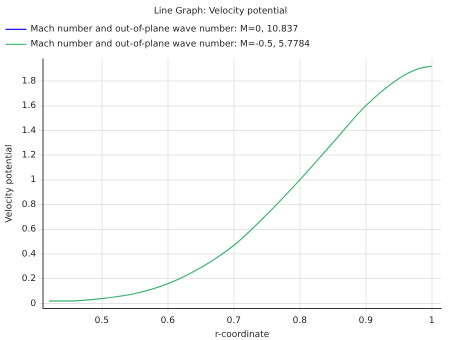 The height and width of the screenshot is (340, 449). What do you see at coordinates (170, 45) in the screenshot?
I see `legend-label: Mach number and out-of-plane wave number: M=-0.5, 5.7784` at bounding box center [170, 45].